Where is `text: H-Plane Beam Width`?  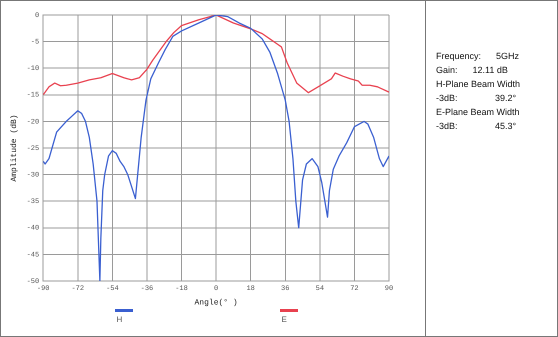 text: H-Plane Beam Width is located at coordinates (479, 84).